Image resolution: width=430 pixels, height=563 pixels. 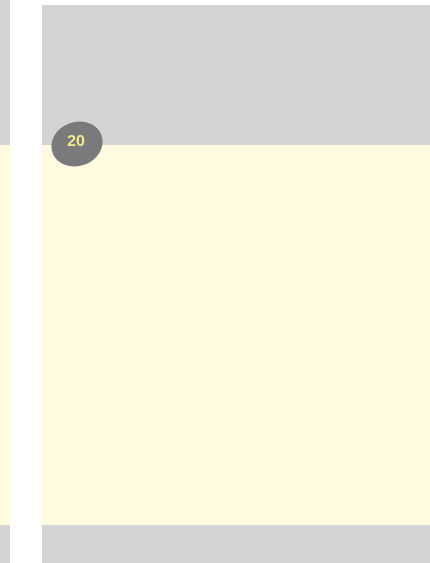 I want to click on side-panel-bottom, so click(x=5, y=544).